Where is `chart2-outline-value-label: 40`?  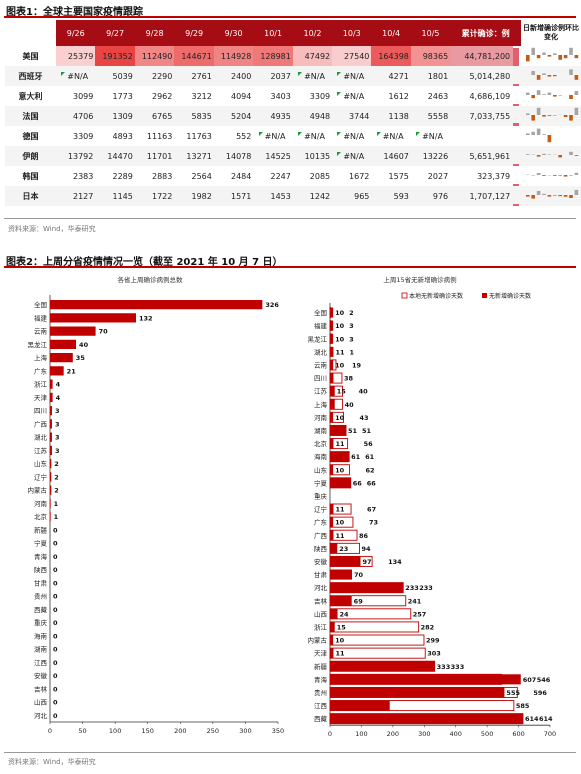 chart2-outline-value-label: 40 is located at coordinates (364, 392).